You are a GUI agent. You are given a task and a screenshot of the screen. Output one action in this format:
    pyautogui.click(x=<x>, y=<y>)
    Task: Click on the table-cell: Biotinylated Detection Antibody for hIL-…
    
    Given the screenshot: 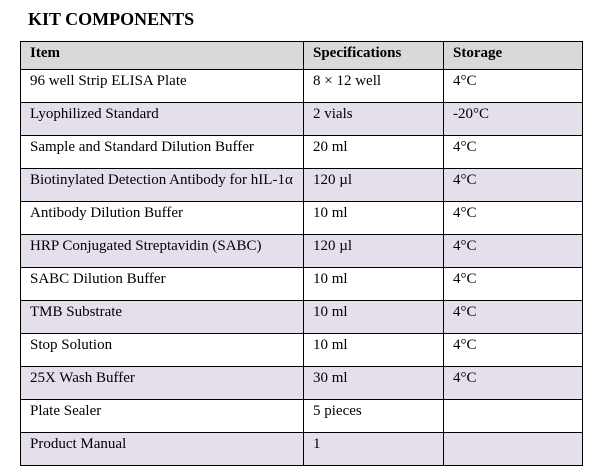 What is the action you would take?
    pyautogui.click(x=162, y=185)
    